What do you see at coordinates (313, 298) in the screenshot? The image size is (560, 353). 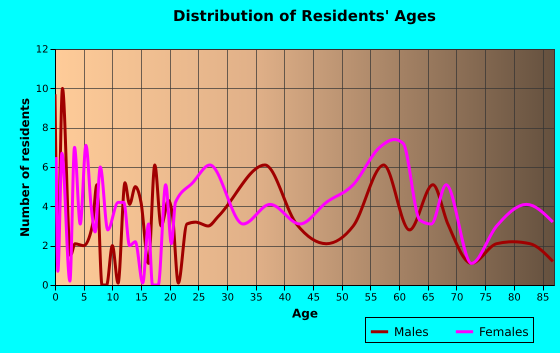 I see `x-tick-label: 45` at bounding box center [313, 298].